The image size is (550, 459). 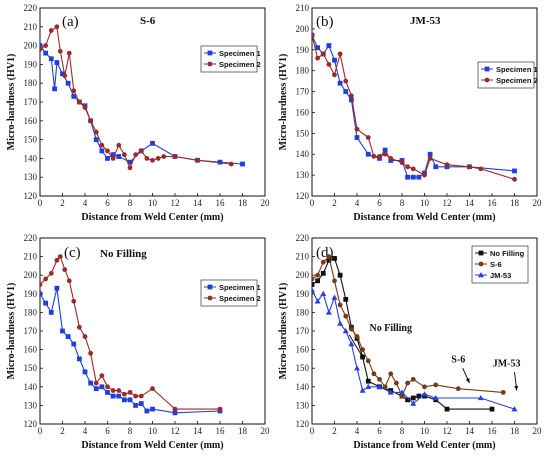 I want to click on x-axis-label: Distance from Weld Center (mm), so click(x=152, y=217).